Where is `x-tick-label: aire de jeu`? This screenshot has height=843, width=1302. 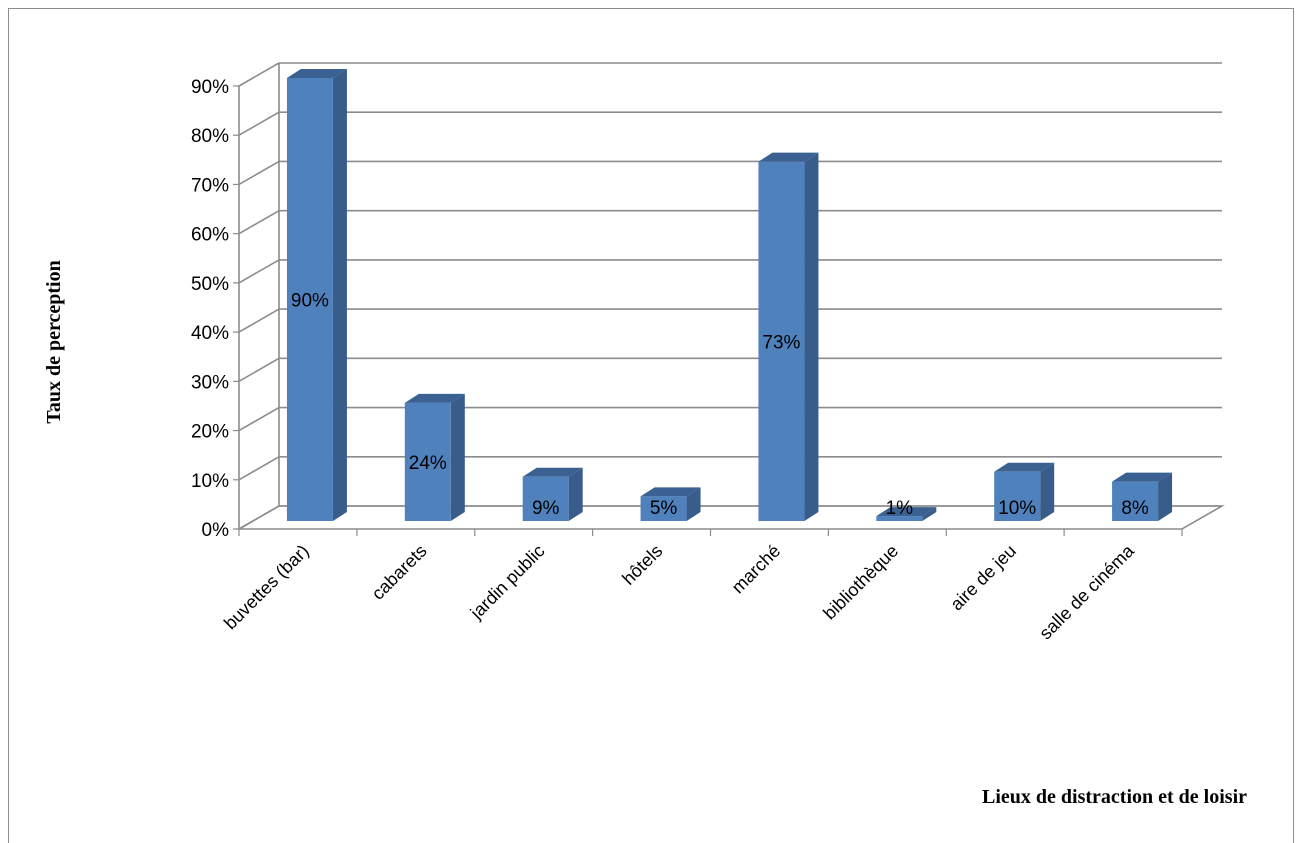
x-tick-label: aire de jeu is located at coordinates (983, 578).